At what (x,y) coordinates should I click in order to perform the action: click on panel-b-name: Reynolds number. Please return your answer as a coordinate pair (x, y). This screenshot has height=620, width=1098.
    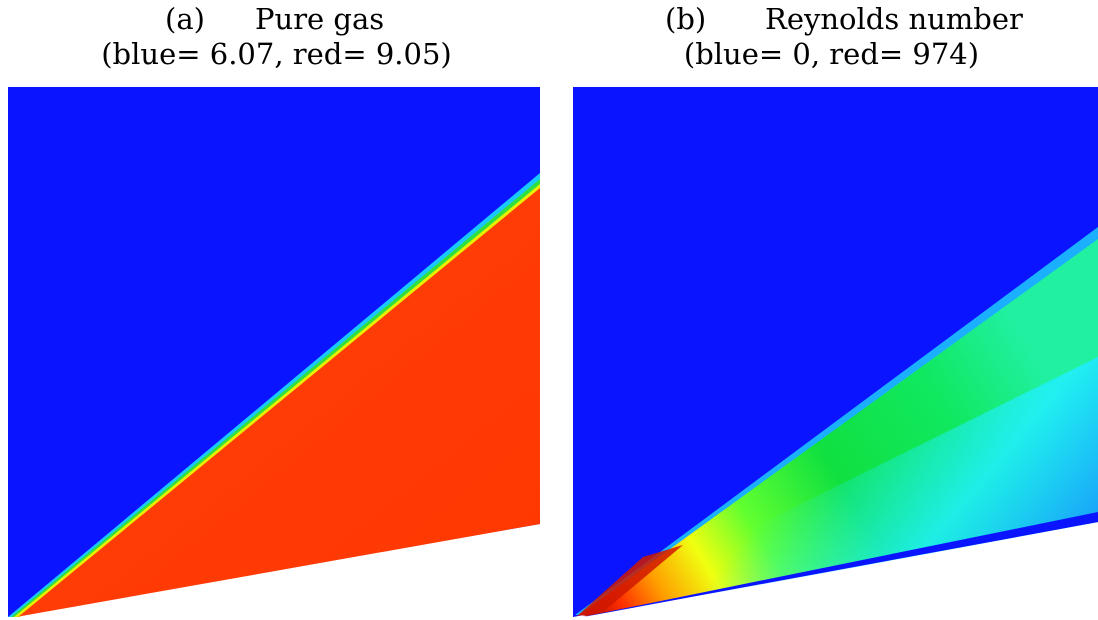
    Looking at the image, I should click on (894, 19).